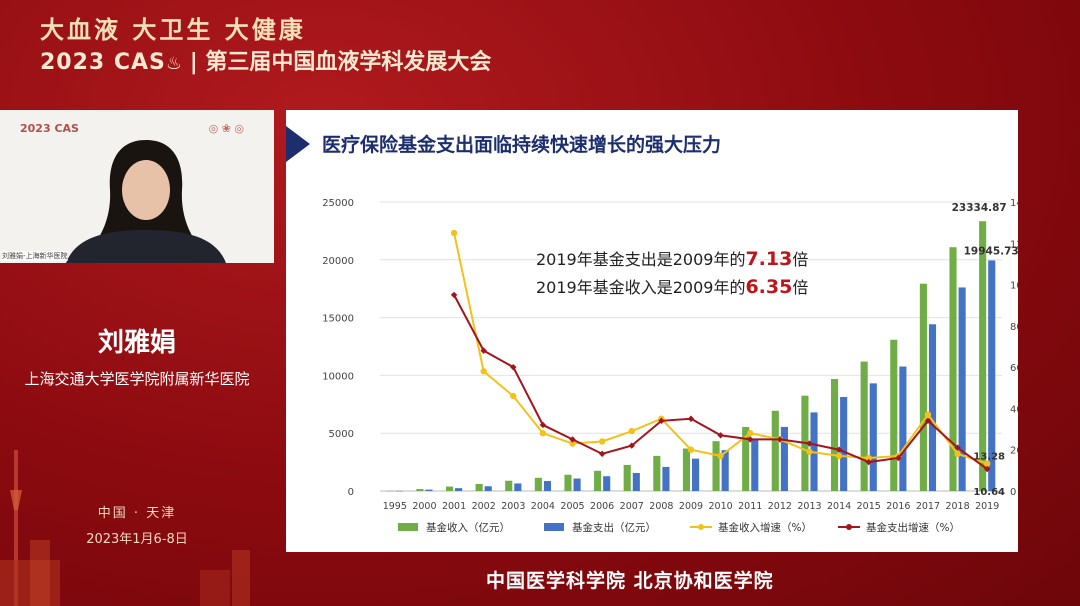 Image resolution: width=1080 pixels, height=606 pixels. Describe the element at coordinates (641, 259) in the screenshot. I see `annotation-expense-prefix: 2019年基金支出是2009年的` at that location.